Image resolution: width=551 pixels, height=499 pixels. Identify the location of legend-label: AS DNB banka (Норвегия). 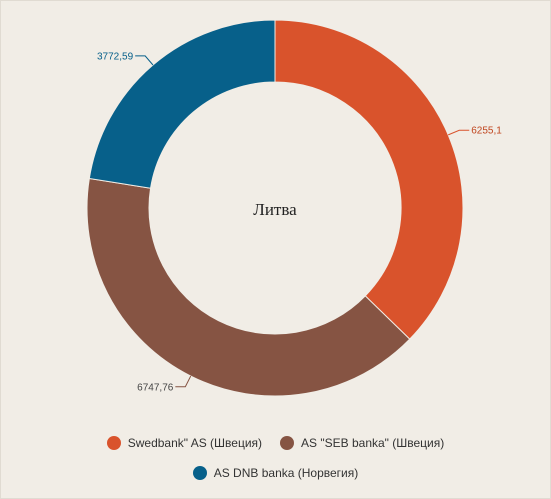
(286, 473).